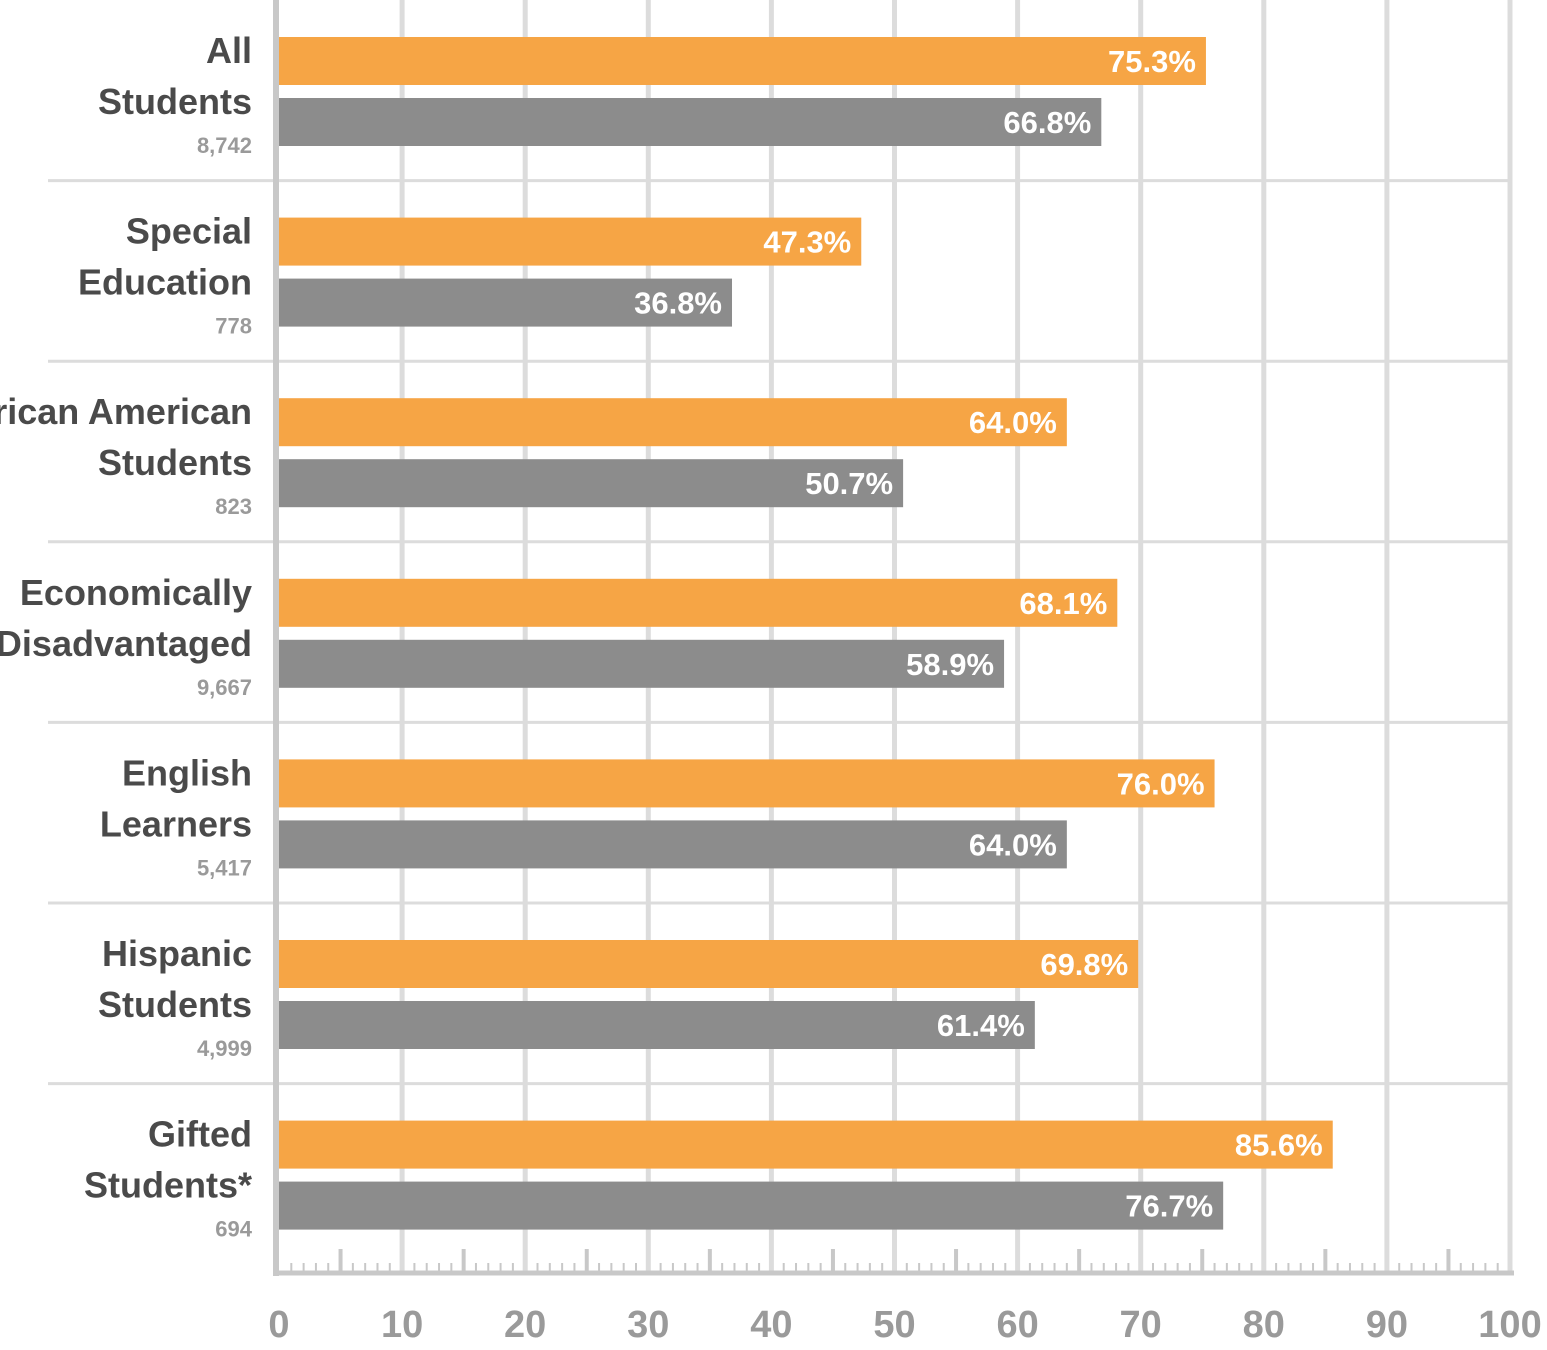 The height and width of the screenshot is (1350, 1547). I want to click on data-label: 75.3%, so click(1152, 61).